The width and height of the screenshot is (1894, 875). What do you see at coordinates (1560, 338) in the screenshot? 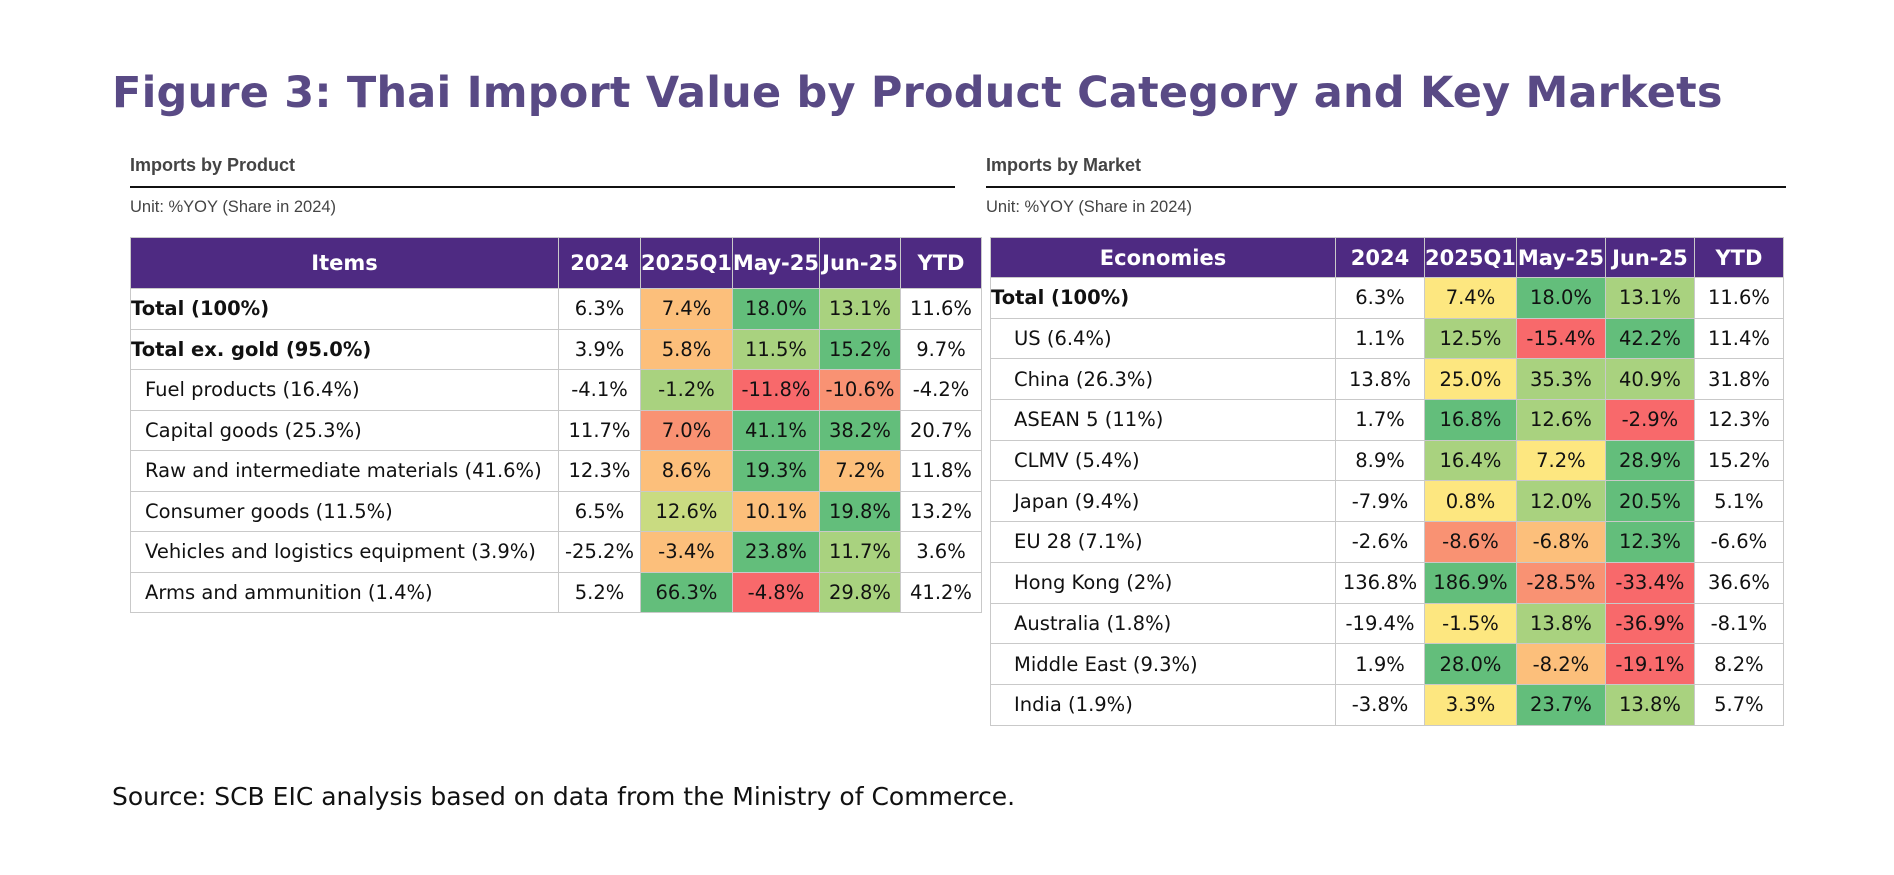
I see `cell-may-25: -15.4%` at bounding box center [1560, 338].